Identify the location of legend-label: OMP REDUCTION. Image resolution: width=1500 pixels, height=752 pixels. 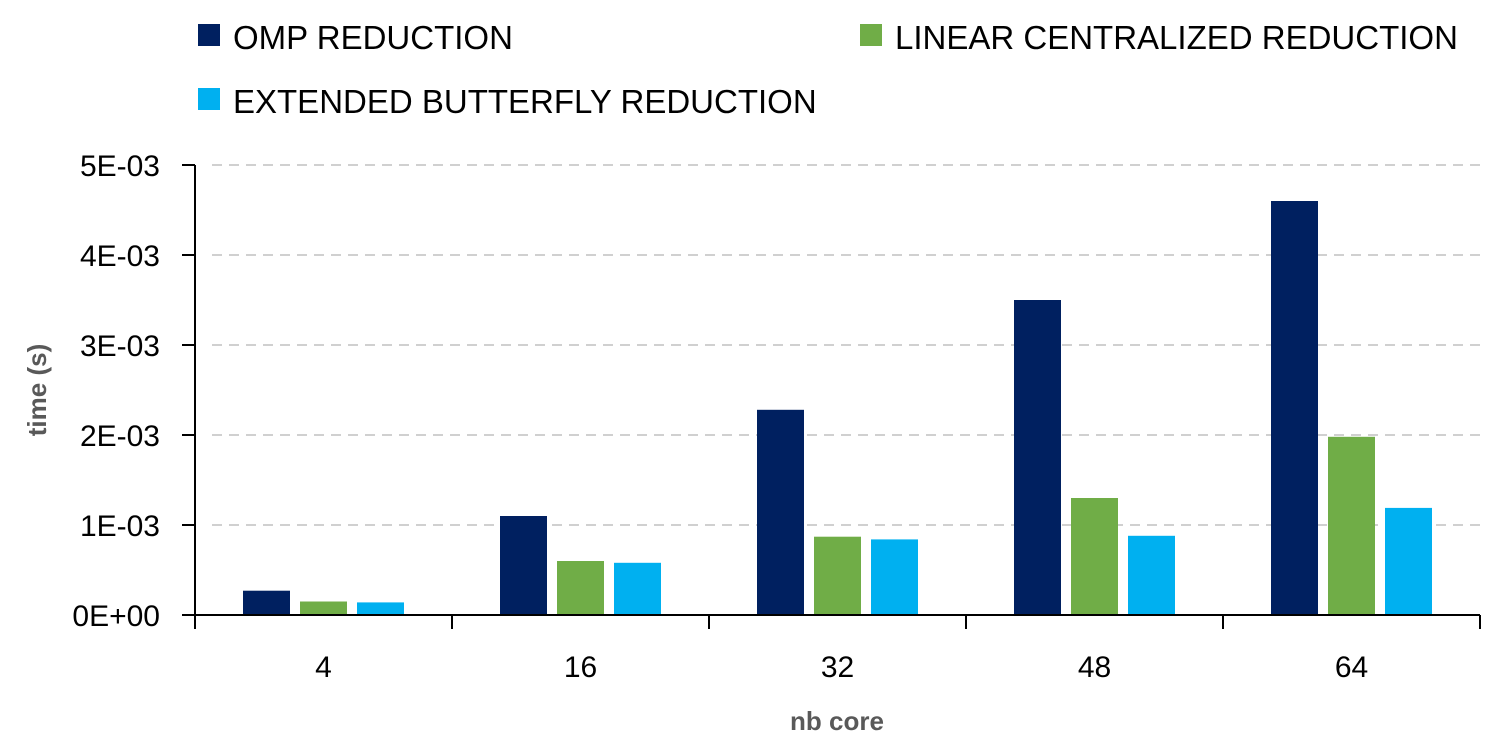
(373, 37).